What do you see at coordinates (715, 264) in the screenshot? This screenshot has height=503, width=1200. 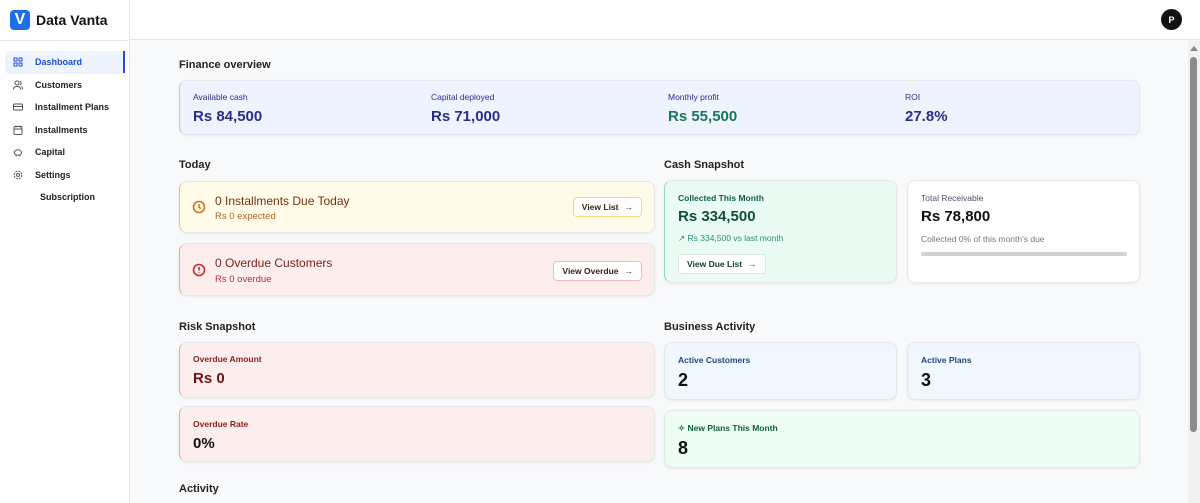 I see `button-label: View Due List` at bounding box center [715, 264].